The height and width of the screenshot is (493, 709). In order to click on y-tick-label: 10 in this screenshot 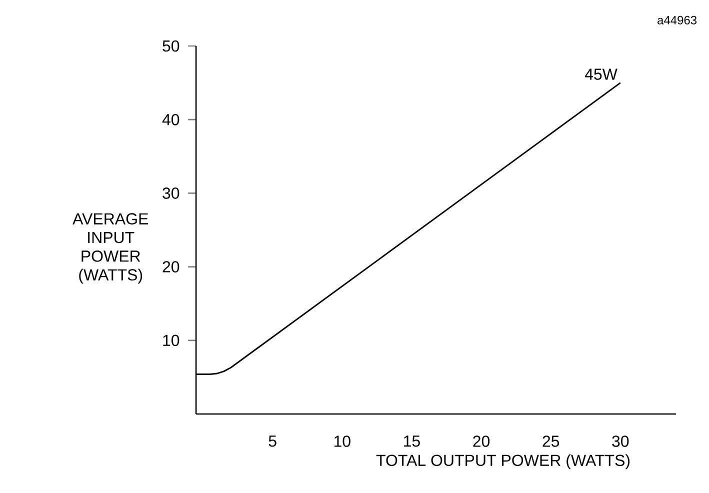, I will do `click(171, 340)`.